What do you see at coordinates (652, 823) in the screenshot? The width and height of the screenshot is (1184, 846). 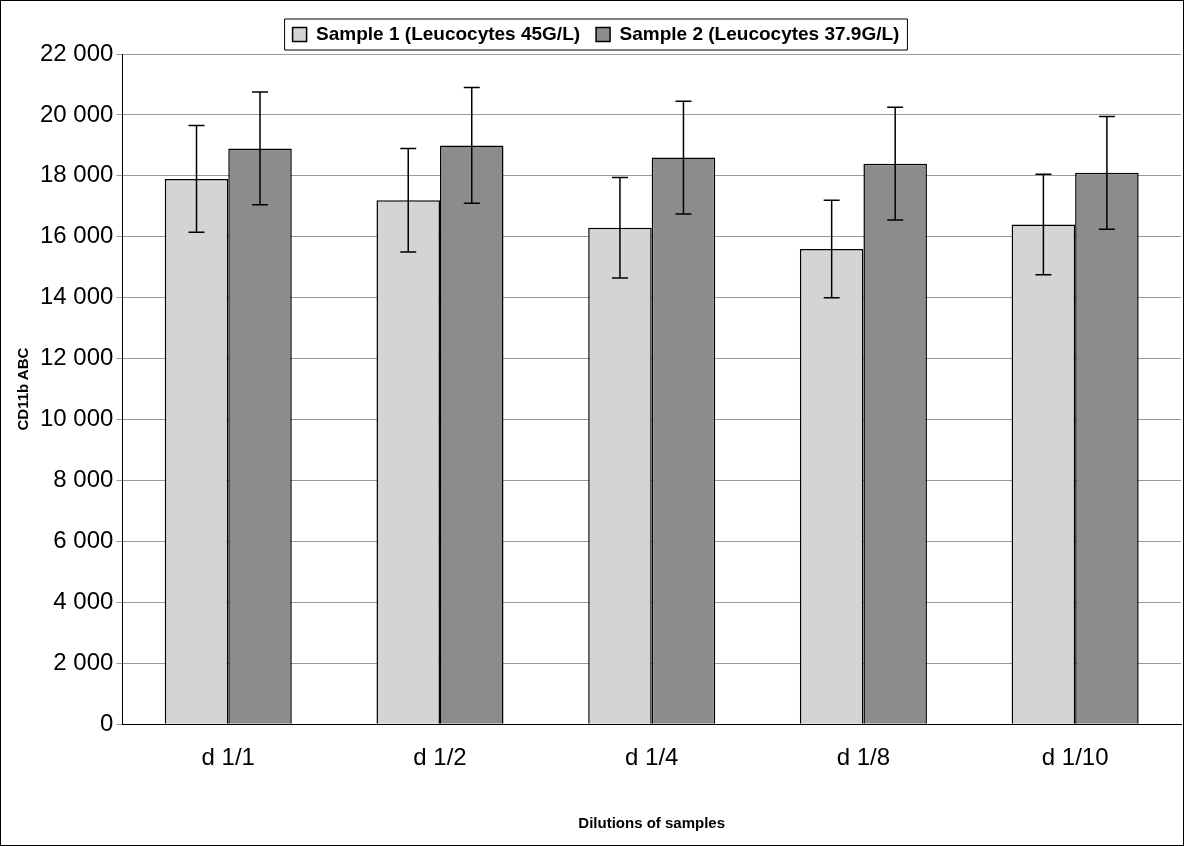 I see `x-axis-title: Dilutions of samples` at bounding box center [652, 823].